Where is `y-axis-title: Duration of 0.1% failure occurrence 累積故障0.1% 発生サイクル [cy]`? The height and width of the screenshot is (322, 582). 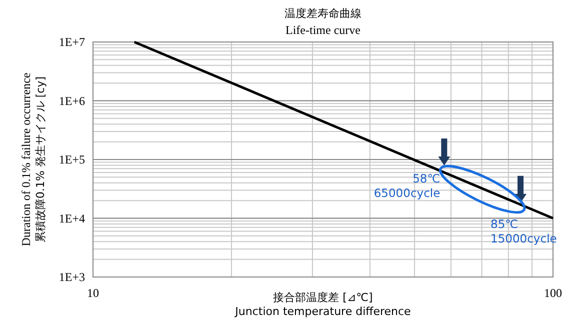 y-axis-title: Duration of 0.1% failure occurrence 累積故障0.1% 発生サイクル [cy] is located at coordinates (33, 159).